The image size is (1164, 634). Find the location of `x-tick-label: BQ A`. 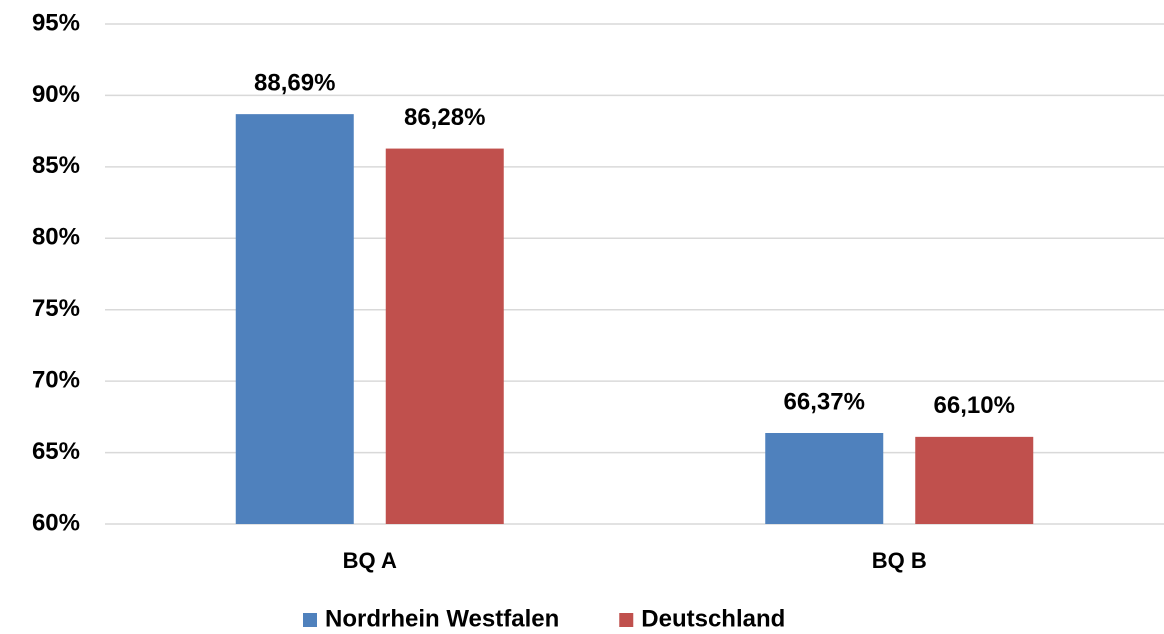

x-tick-label: BQ A is located at coordinates (370, 560).